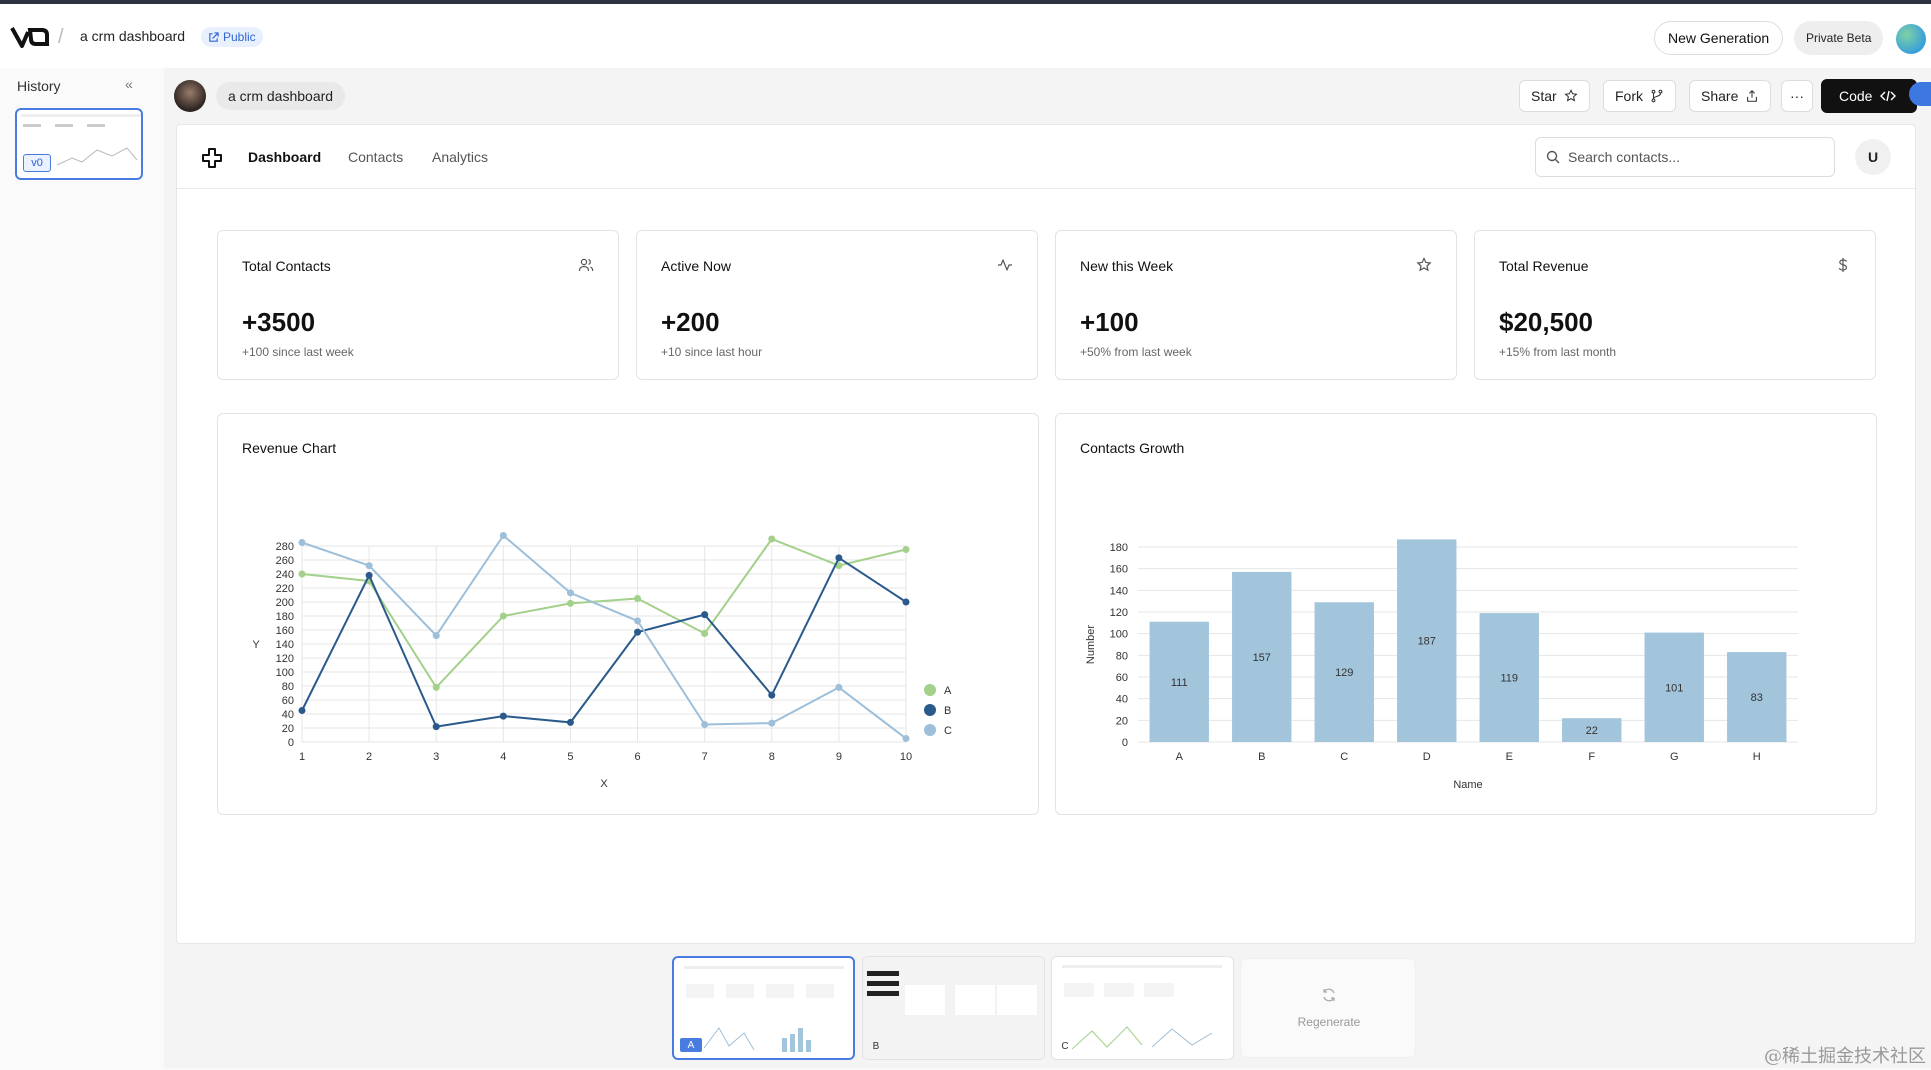 Image resolution: width=1931 pixels, height=1070 pixels. Describe the element at coordinates (1873, 157) in the screenshot. I see `user-menu-avatar: U` at that location.